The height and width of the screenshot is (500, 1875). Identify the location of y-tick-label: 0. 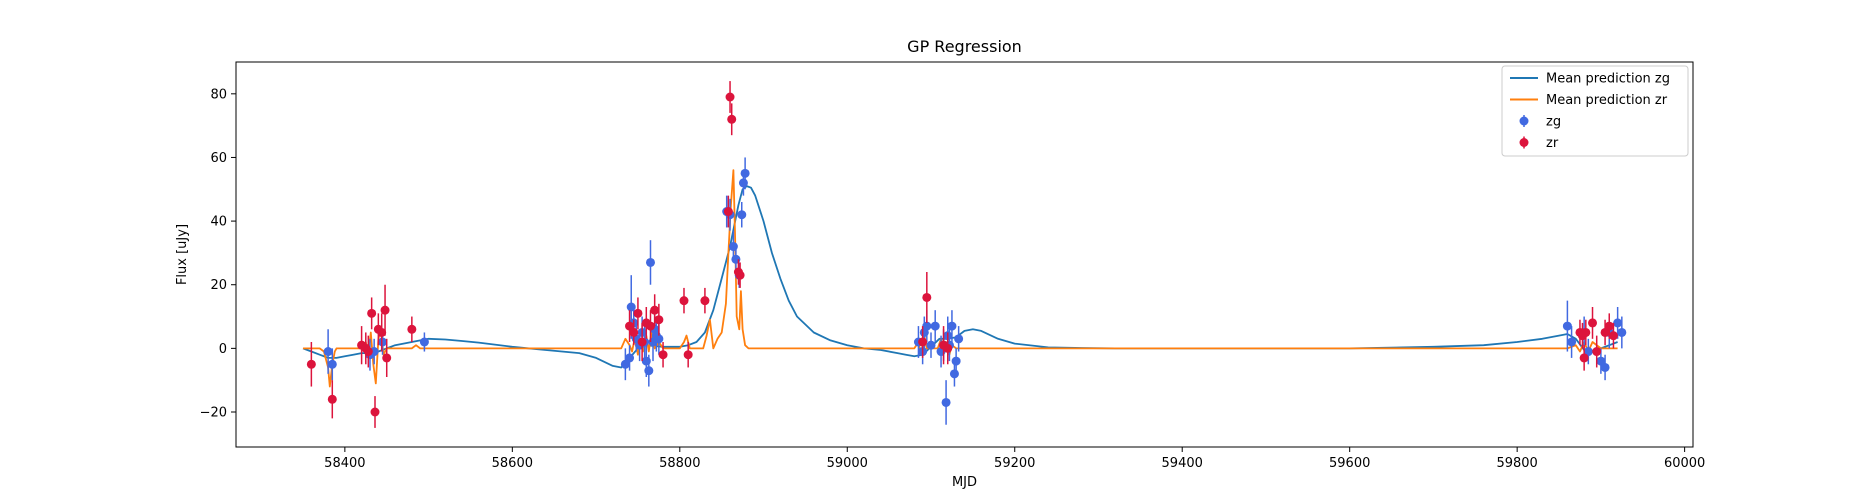
(223, 349).